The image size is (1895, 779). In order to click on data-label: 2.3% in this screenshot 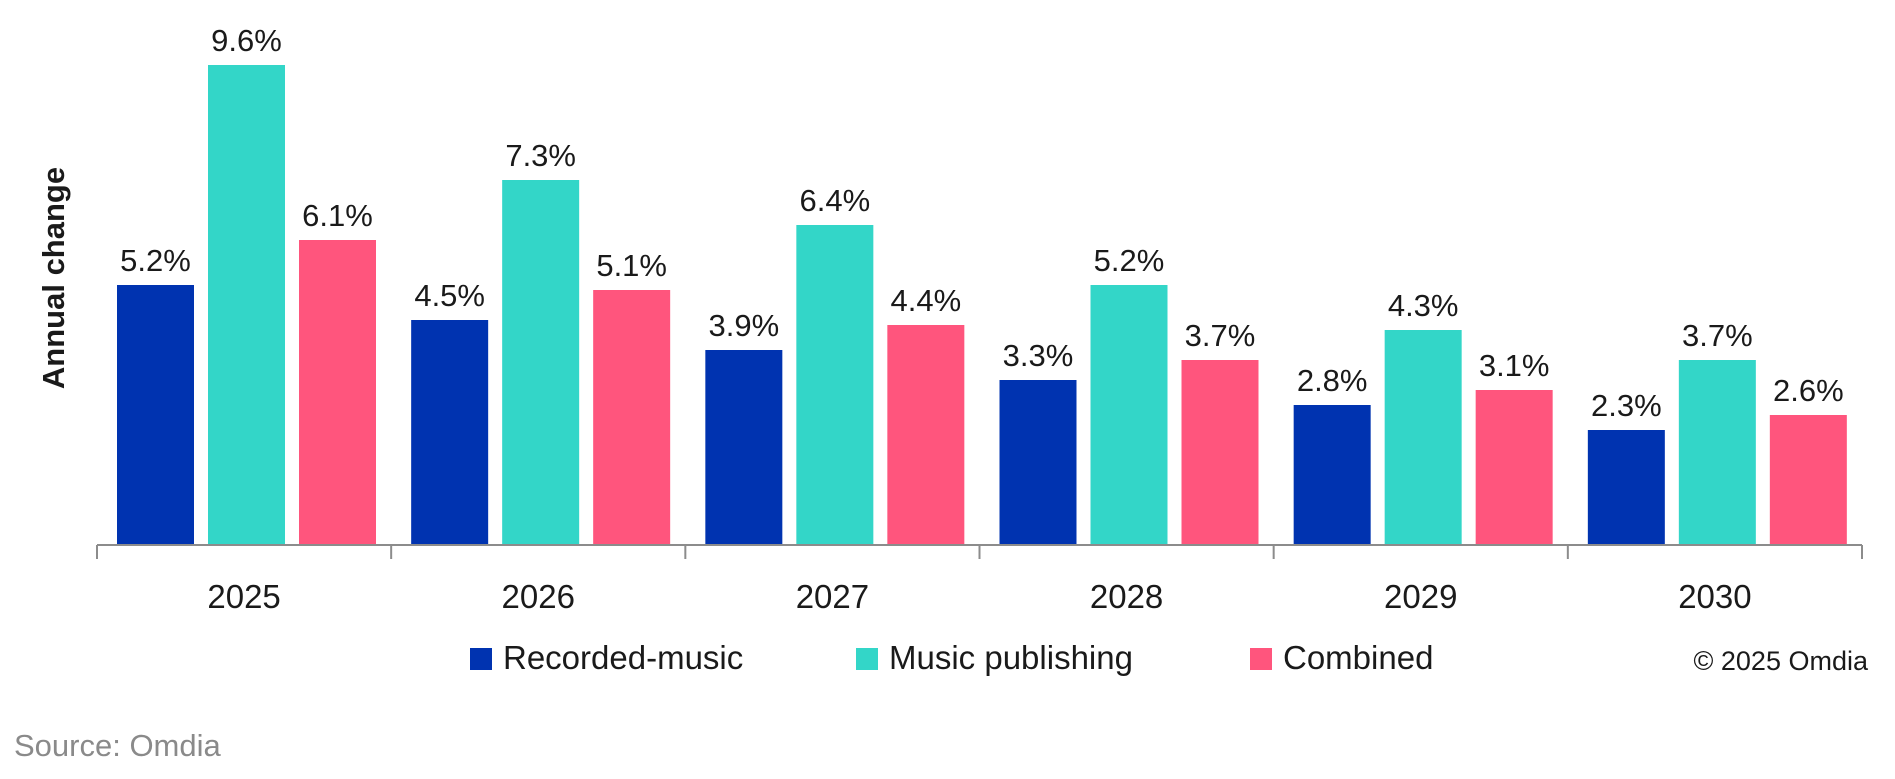, I will do `click(1626, 405)`.